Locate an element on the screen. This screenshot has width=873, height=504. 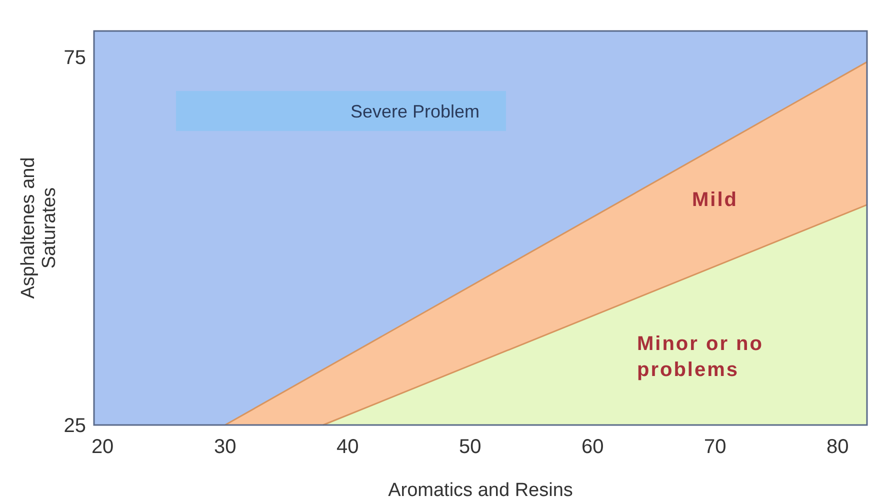
x-tick-label: 80 is located at coordinates (837, 447).